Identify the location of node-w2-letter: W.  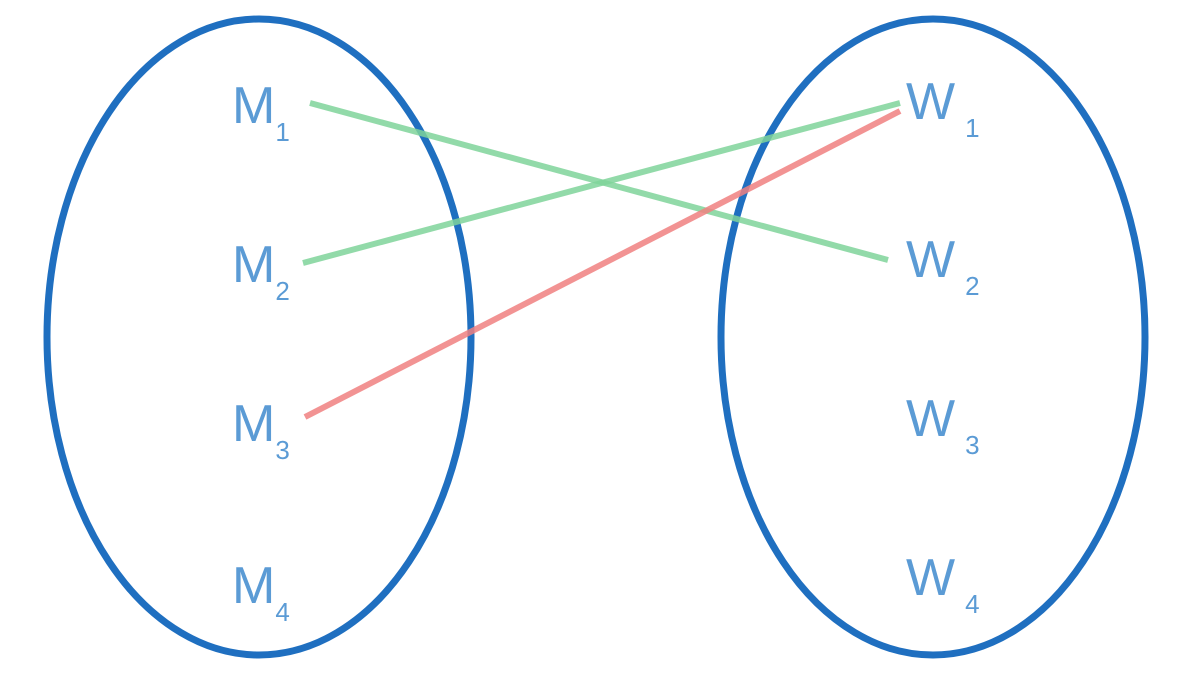
(931, 260).